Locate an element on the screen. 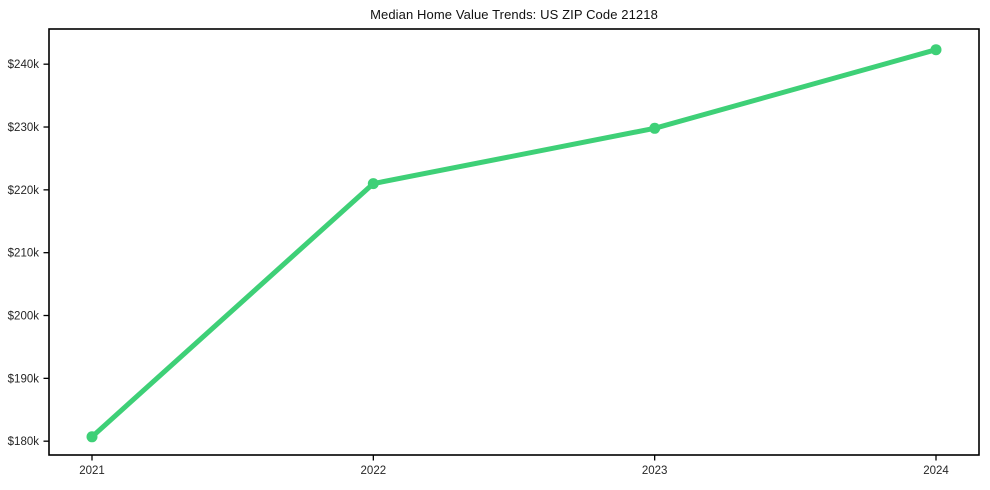 This screenshot has height=490, width=990. x-axis-tick-label: 2024 is located at coordinates (936, 471).